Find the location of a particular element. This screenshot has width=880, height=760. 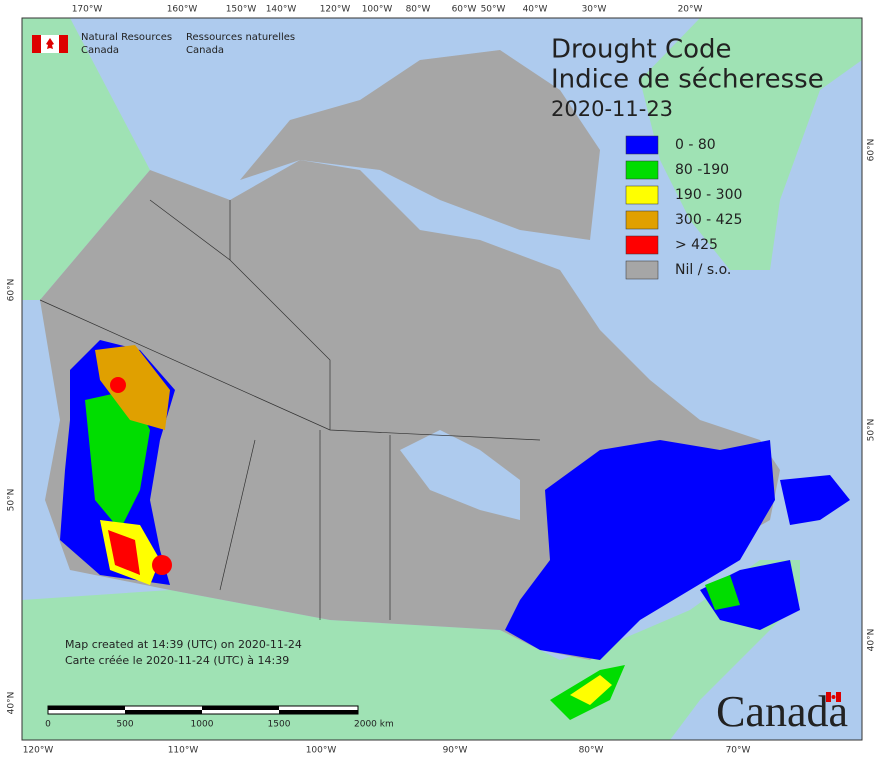

legend-label: Nil / s.o. is located at coordinates (703, 270).